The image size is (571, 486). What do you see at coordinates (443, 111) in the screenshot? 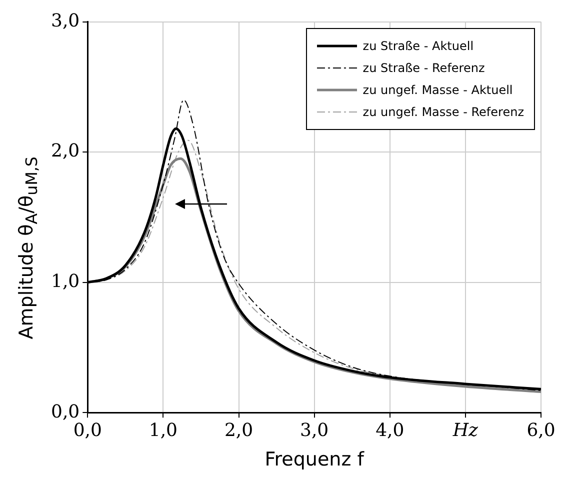
I see `legend-label: zu ungef. Masse - Referenz` at bounding box center [443, 111].